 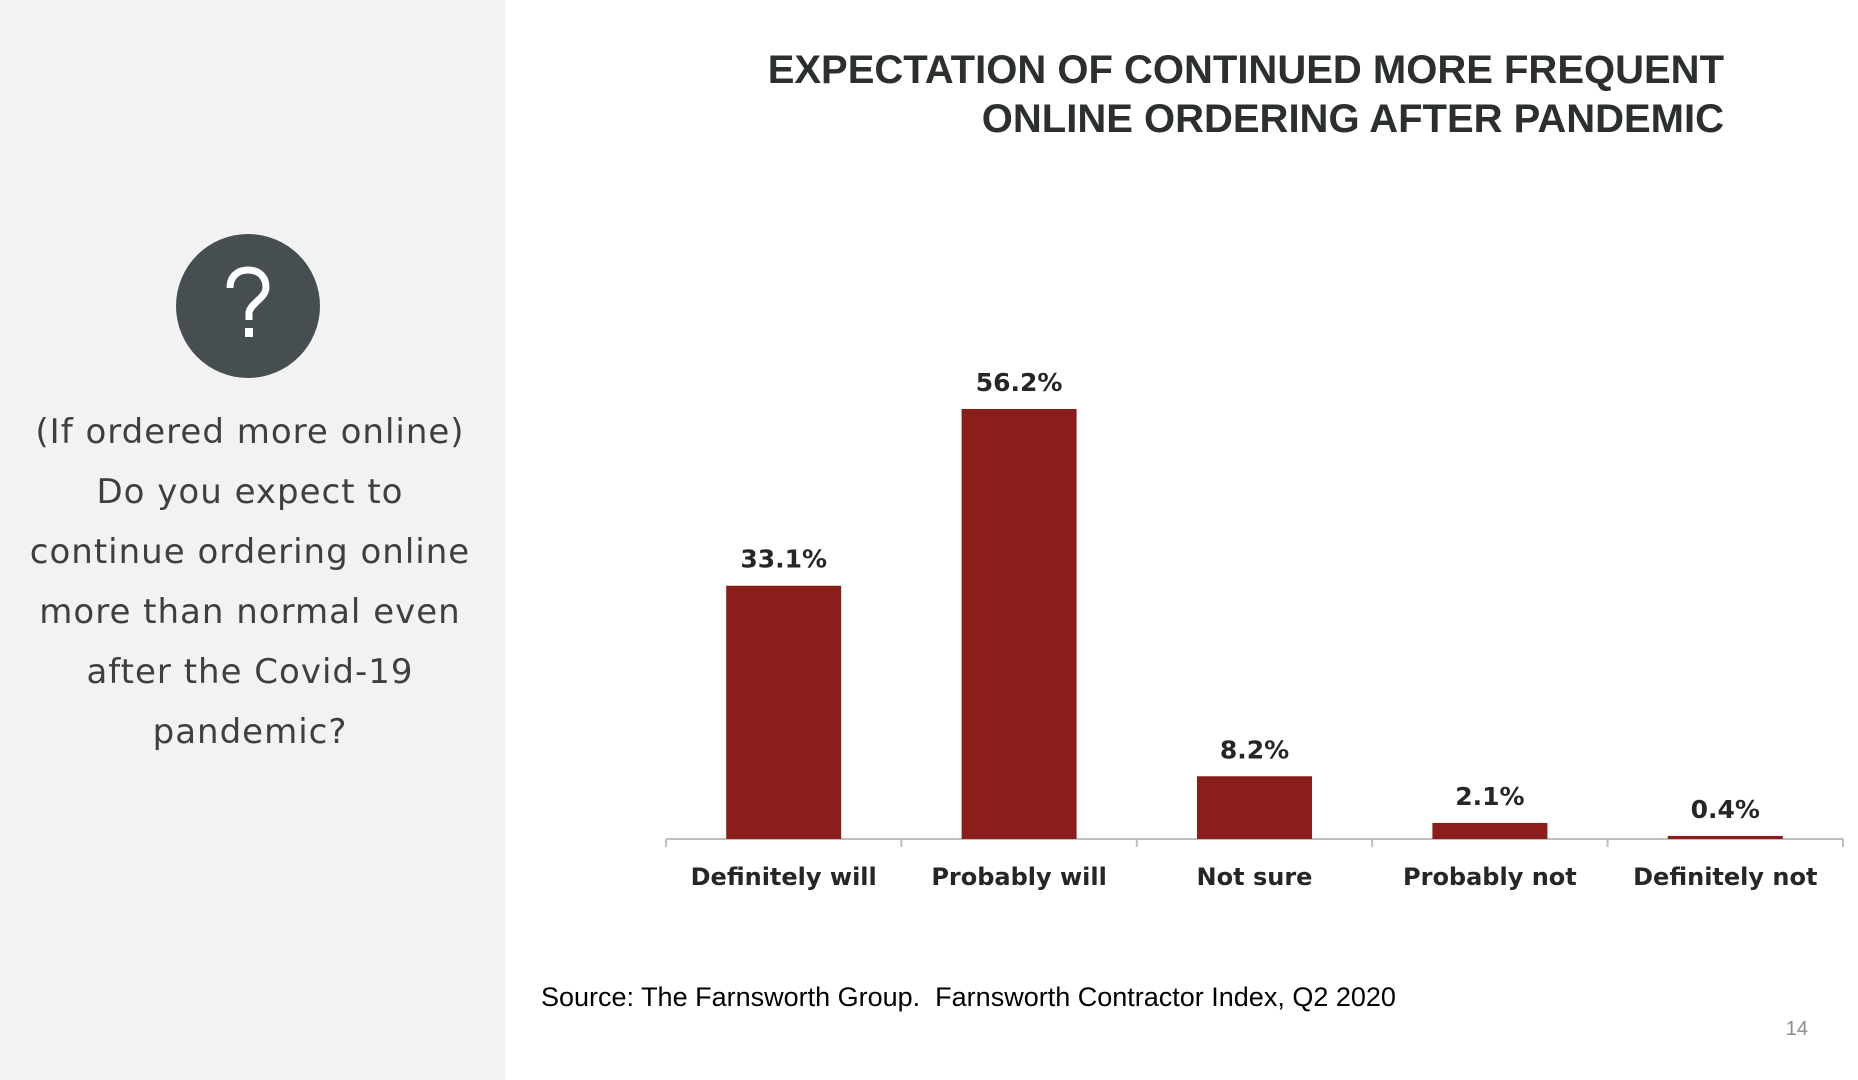 I want to click on x-tick-label: Probably will, so click(x=1019, y=877).